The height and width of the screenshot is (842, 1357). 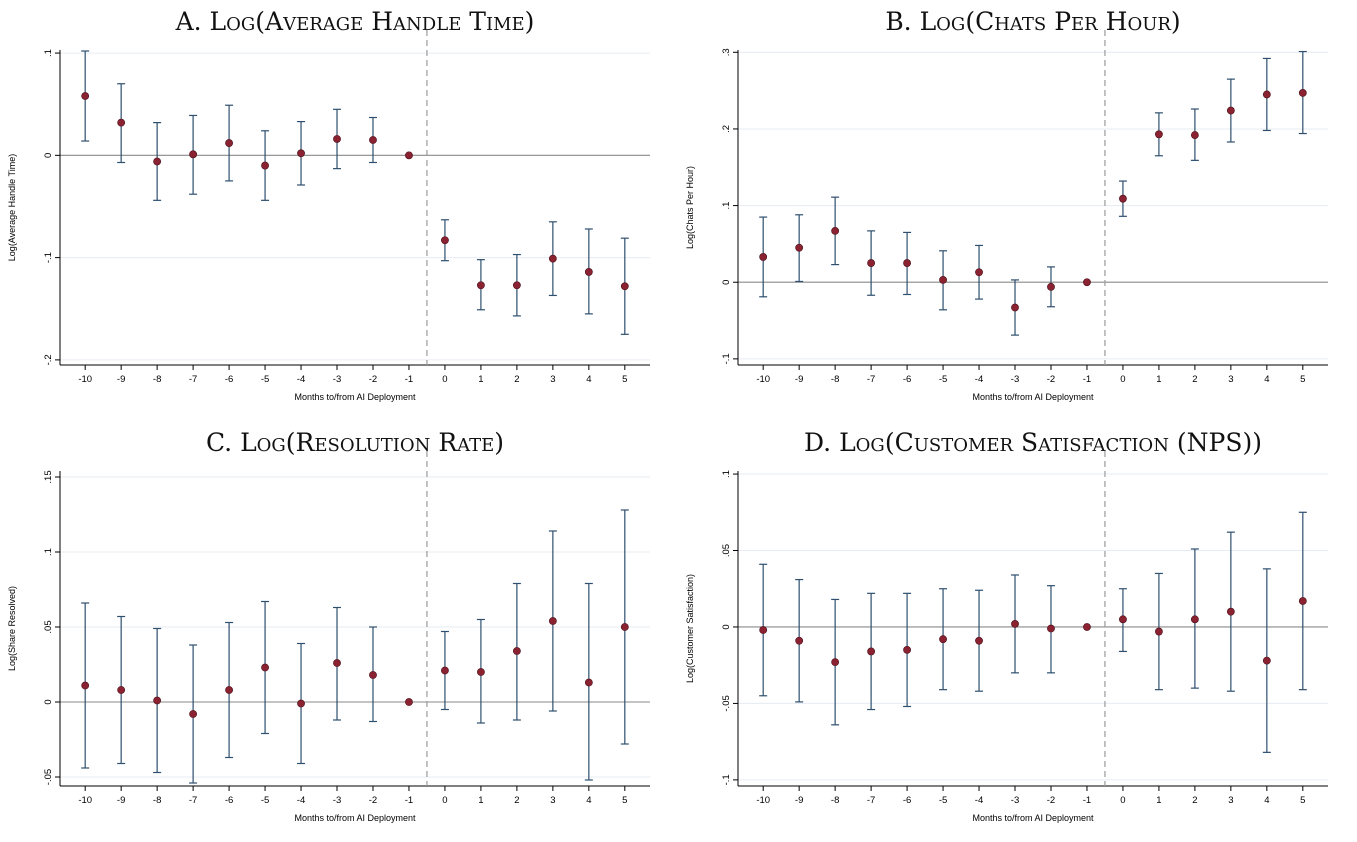 What do you see at coordinates (12, 628) in the screenshot?
I see `y-axis-label: Log(Share Resolved)` at bounding box center [12, 628].